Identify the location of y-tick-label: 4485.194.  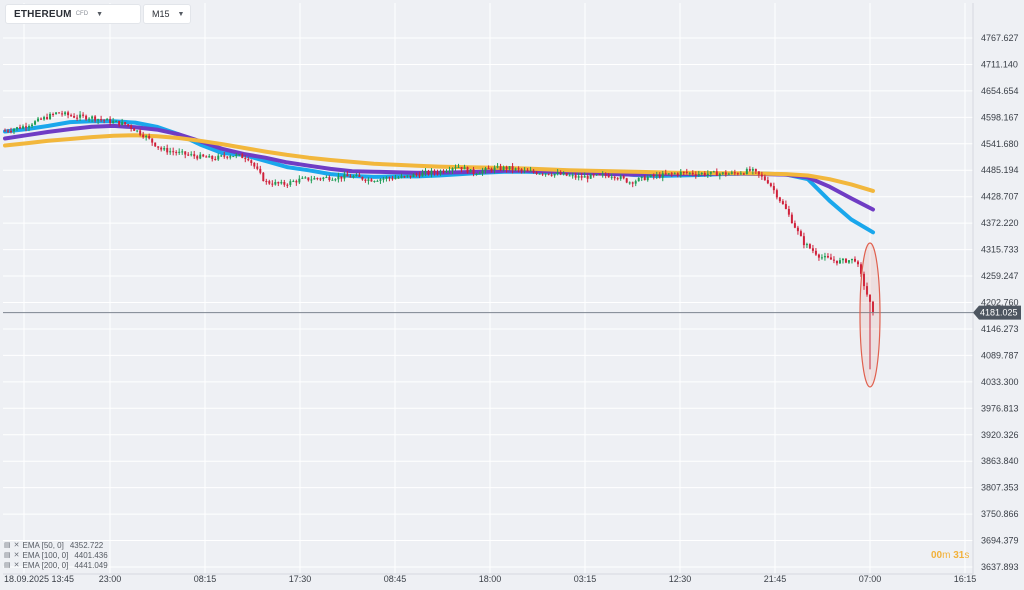
(1000, 170).